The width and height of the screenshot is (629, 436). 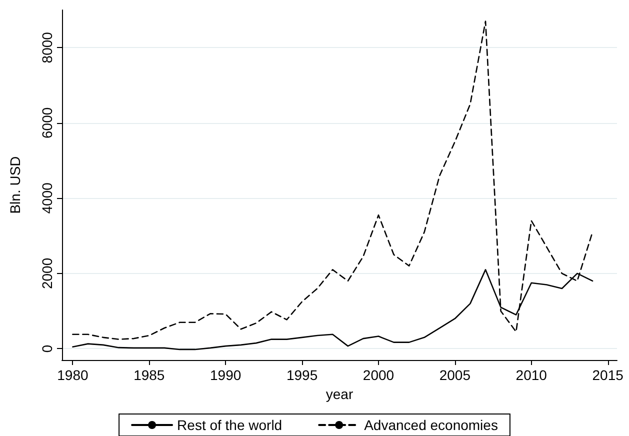 I want to click on y-axis-title: Bln. USD, so click(x=15, y=185).